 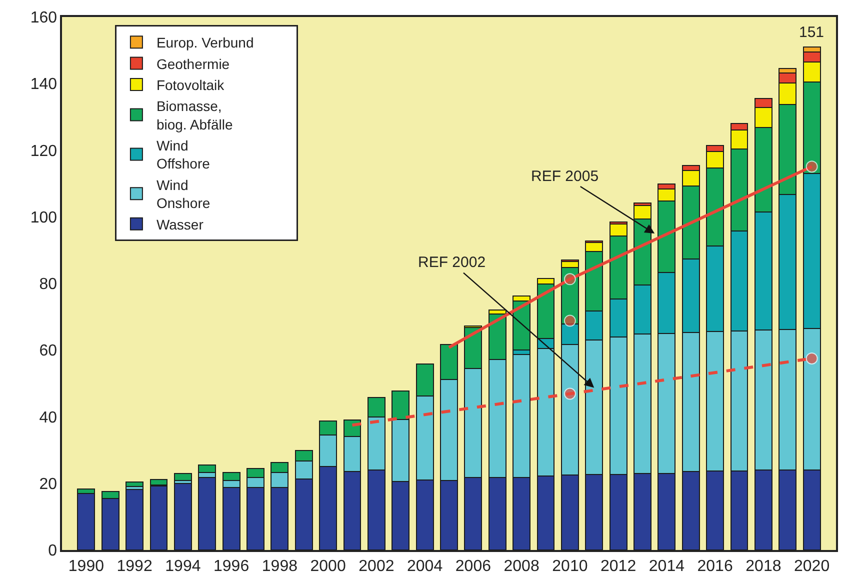 What do you see at coordinates (180, 224) in the screenshot?
I see `legend-label: Wasser` at bounding box center [180, 224].